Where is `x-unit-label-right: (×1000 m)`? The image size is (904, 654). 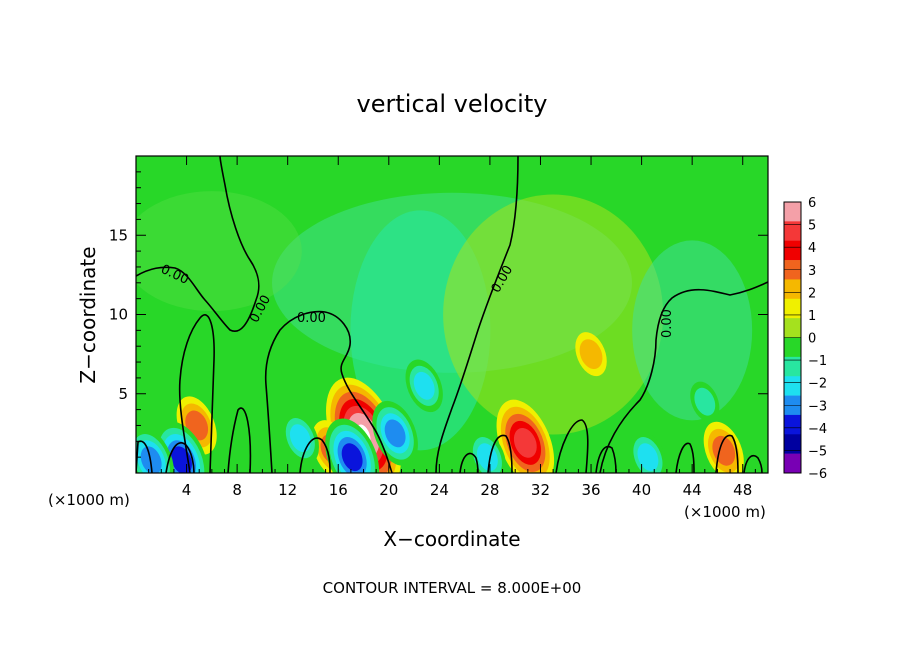 x-unit-label-right: (×1000 m) is located at coordinates (725, 512).